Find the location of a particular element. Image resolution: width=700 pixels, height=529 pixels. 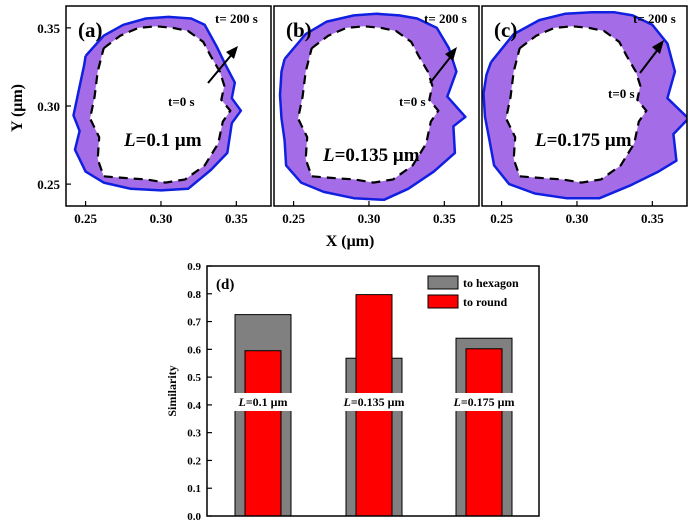

legend-swatch-hexagon is located at coordinates (443, 282).